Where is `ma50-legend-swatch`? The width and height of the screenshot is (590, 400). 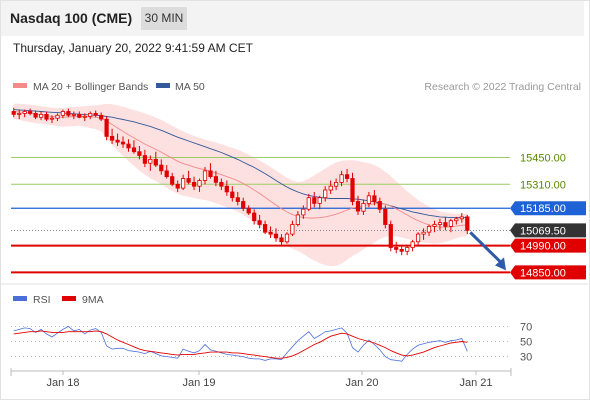
ma50-legend-swatch is located at coordinates (163, 85).